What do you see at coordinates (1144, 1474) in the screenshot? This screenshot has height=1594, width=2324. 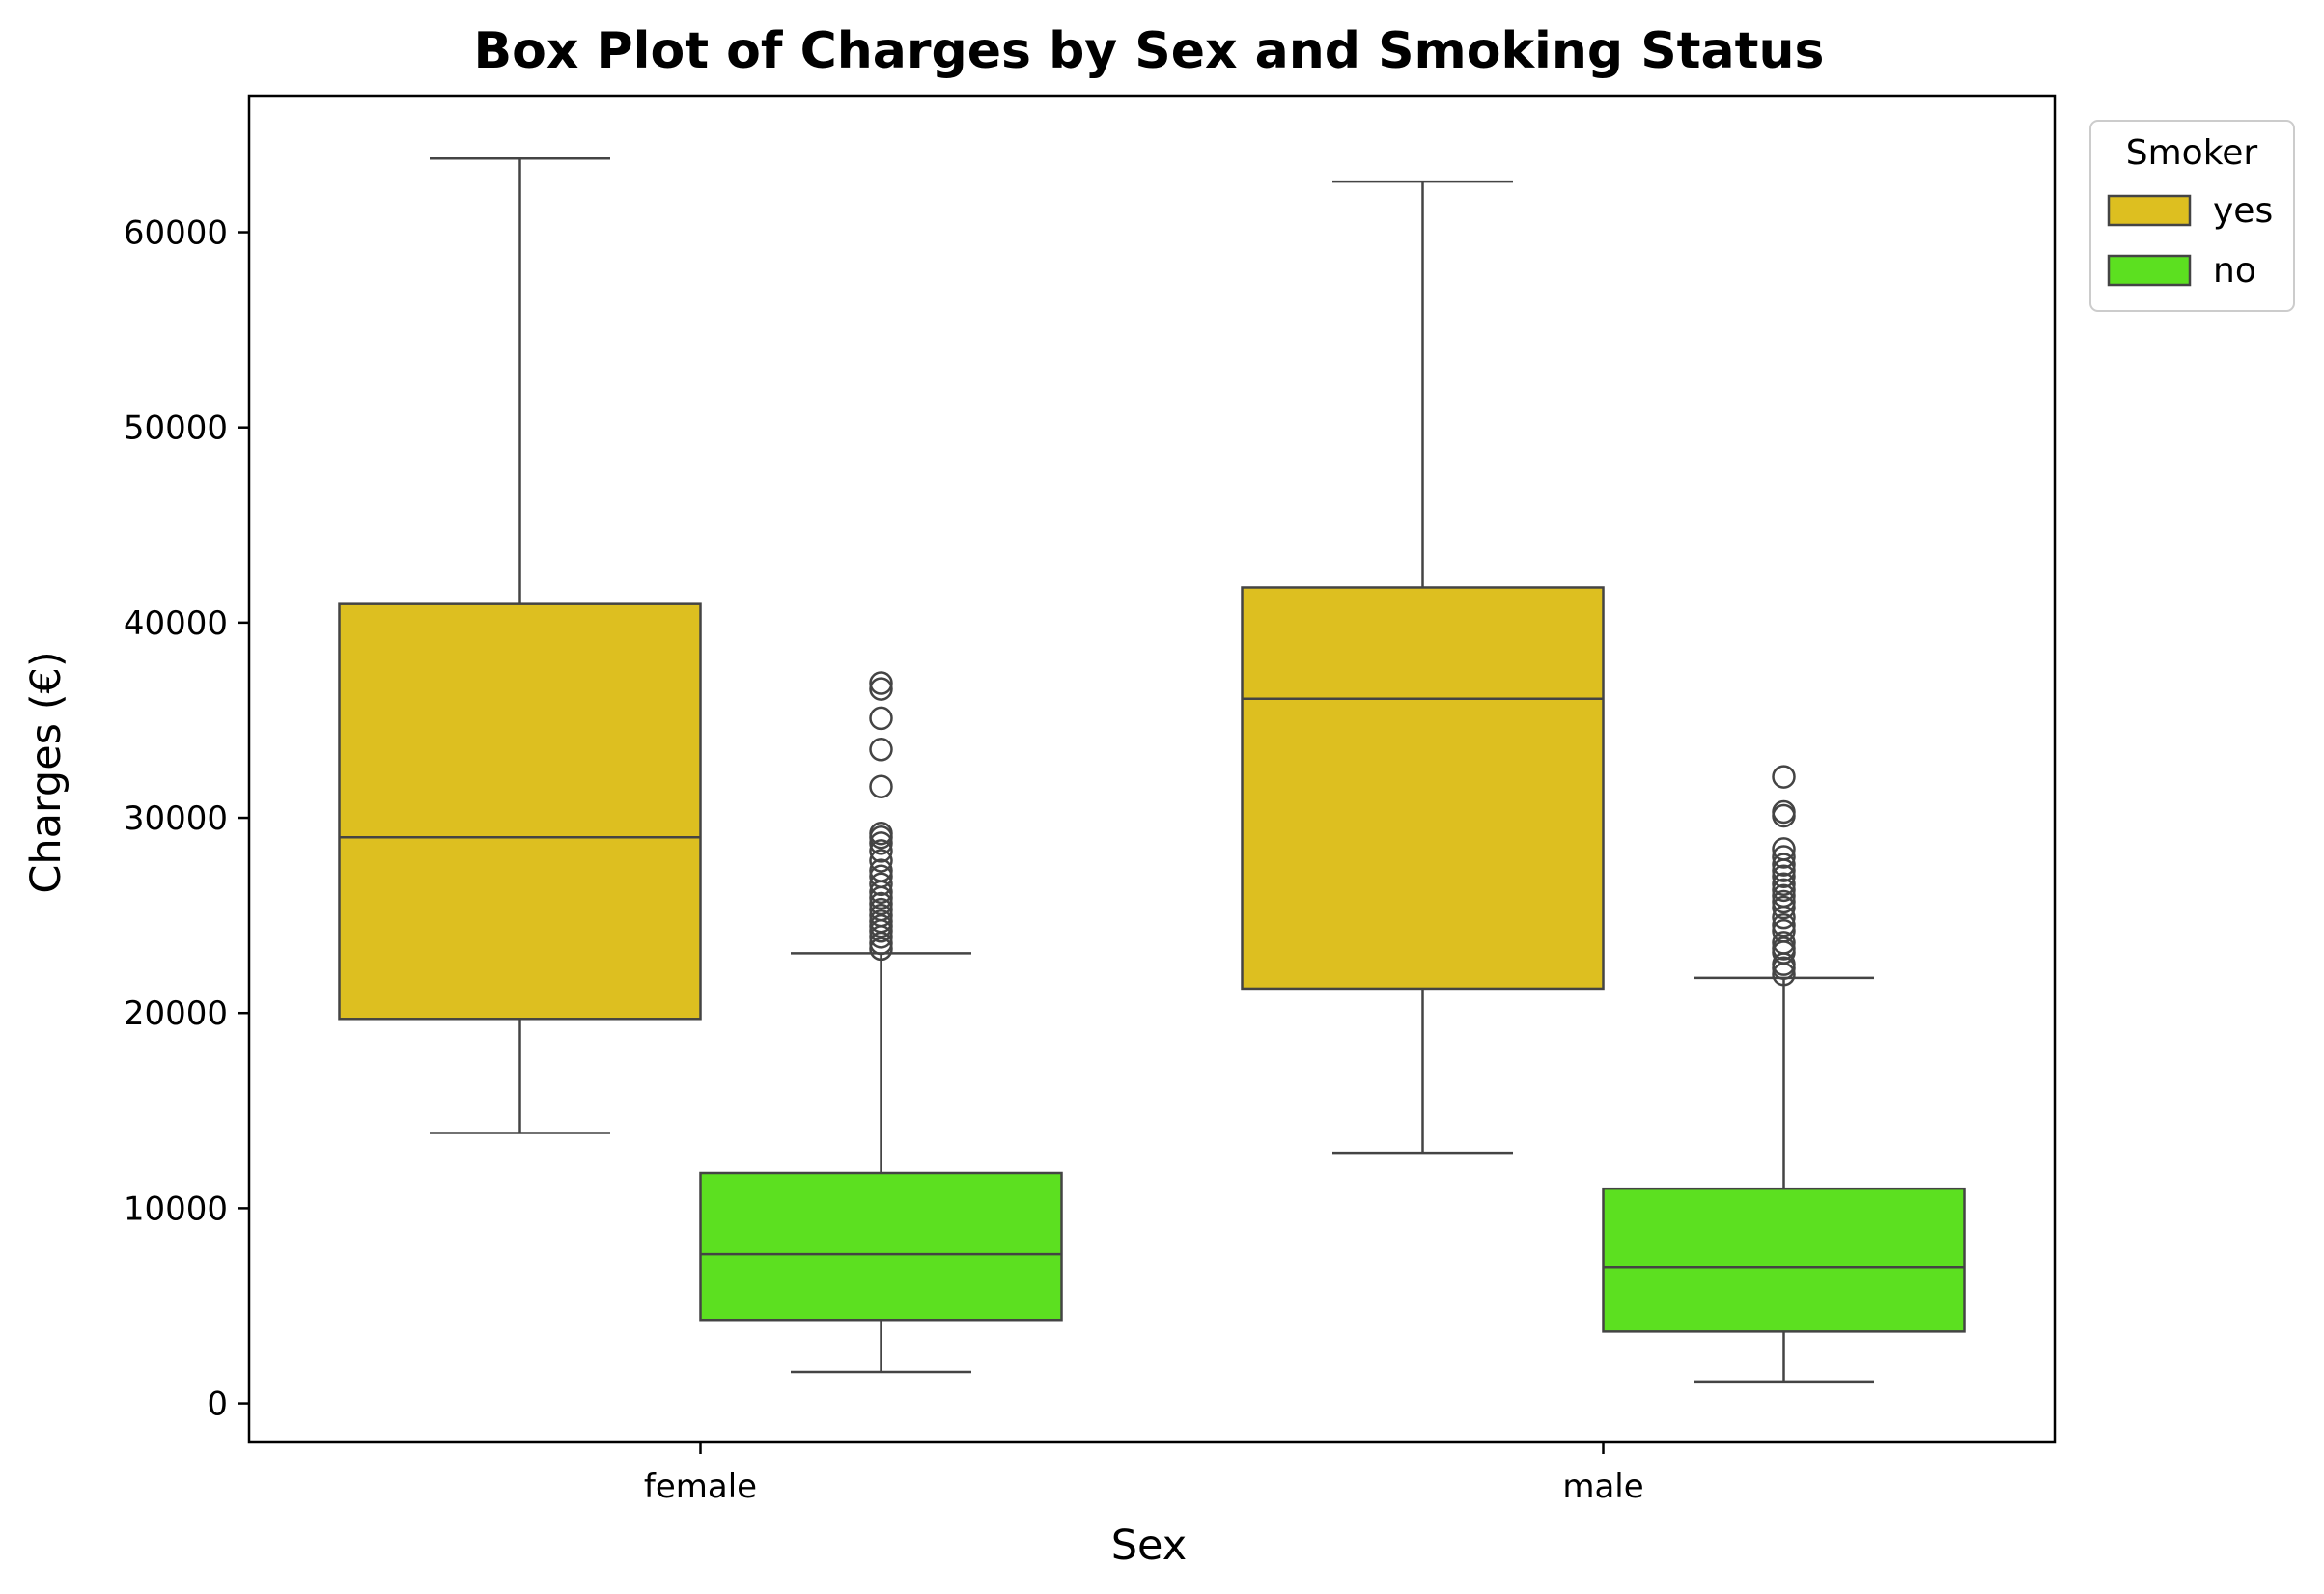 I see `x-axis: female male` at bounding box center [1144, 1474].